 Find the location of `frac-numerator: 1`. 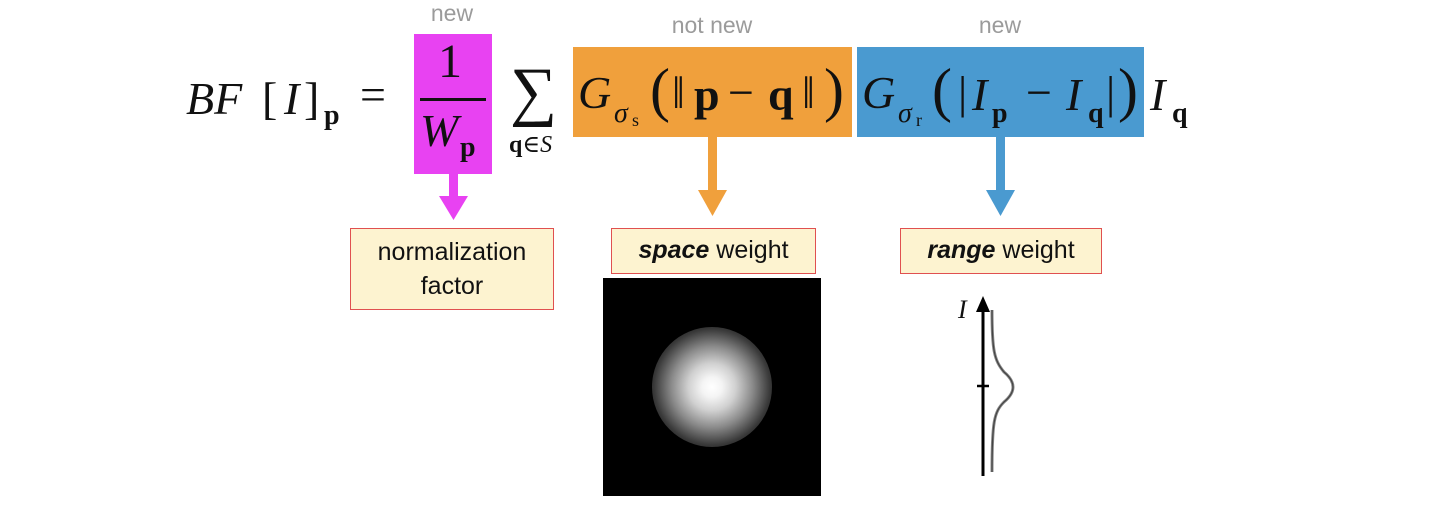

frac-numerator: 1 is located at coordinates (450, 61).